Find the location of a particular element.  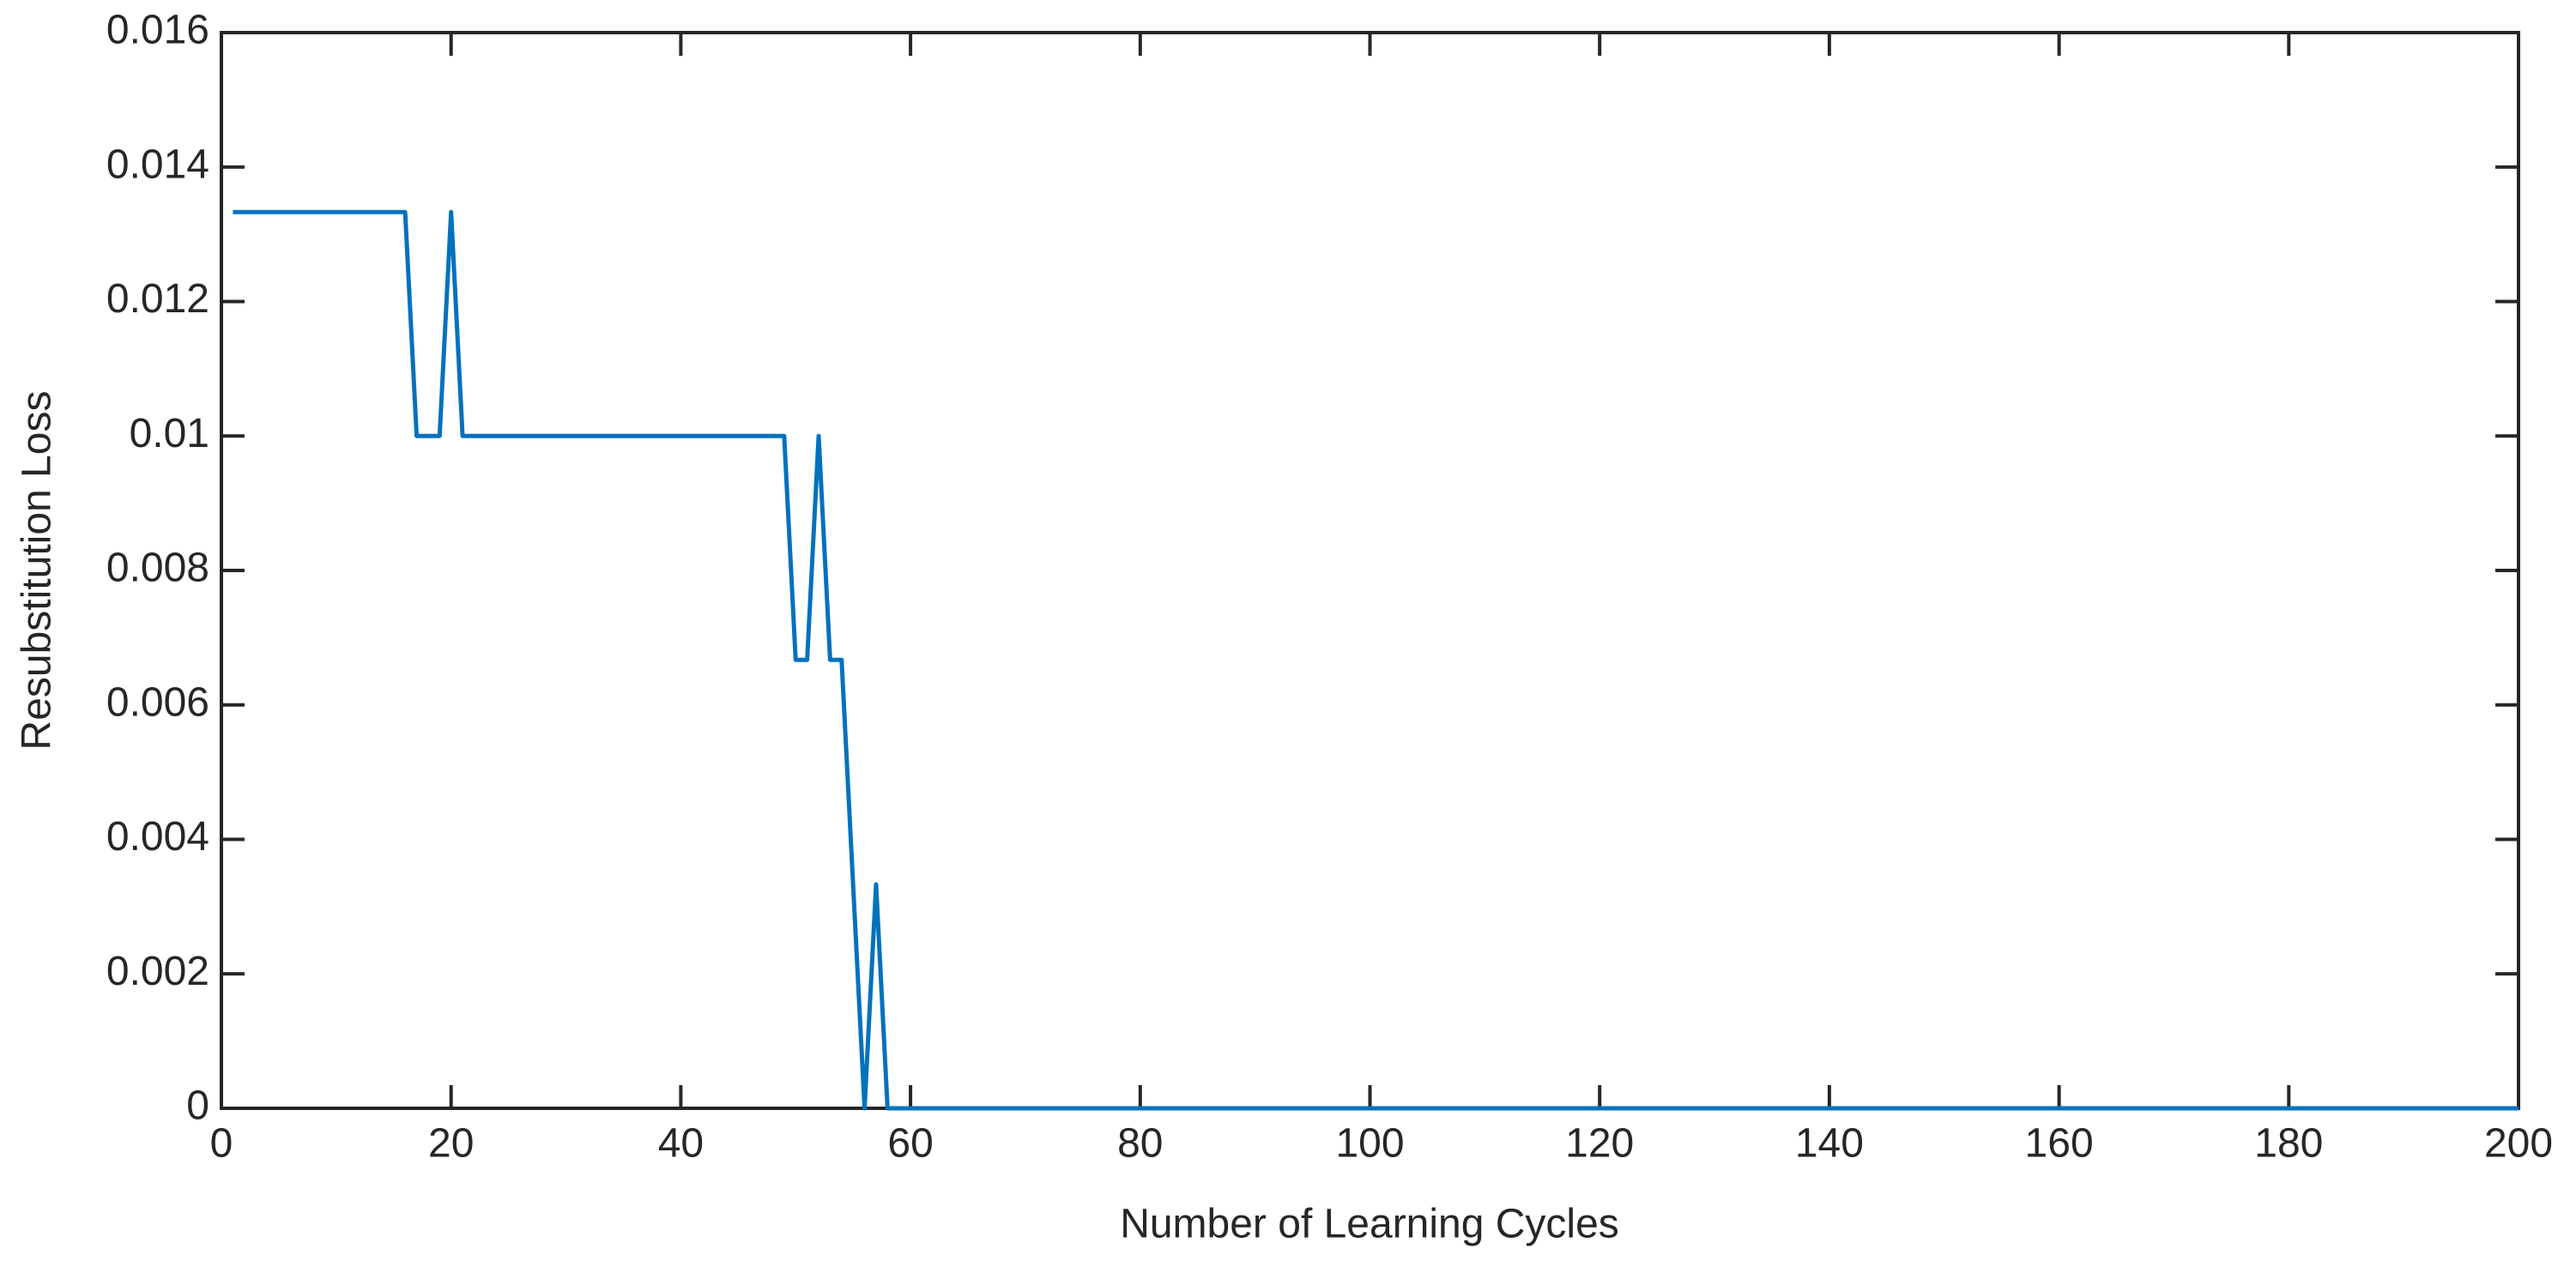

x-tick-label: 180 is located at coordinates (2288, 1144).